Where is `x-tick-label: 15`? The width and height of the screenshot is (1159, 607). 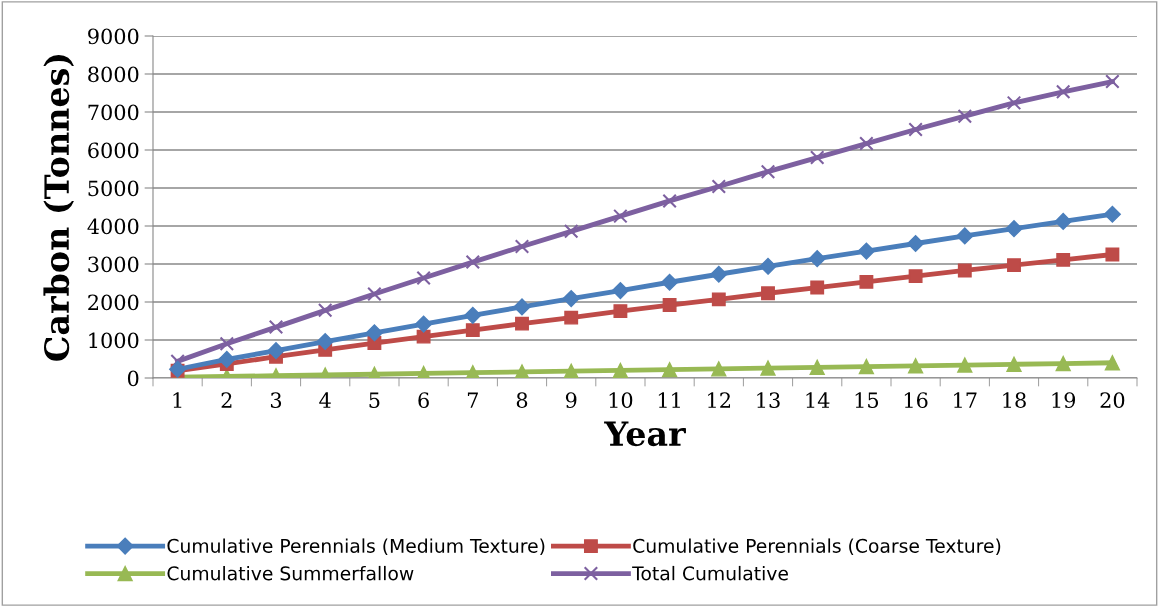 x-tick-label: 15 is located at coordinates (867, 400).